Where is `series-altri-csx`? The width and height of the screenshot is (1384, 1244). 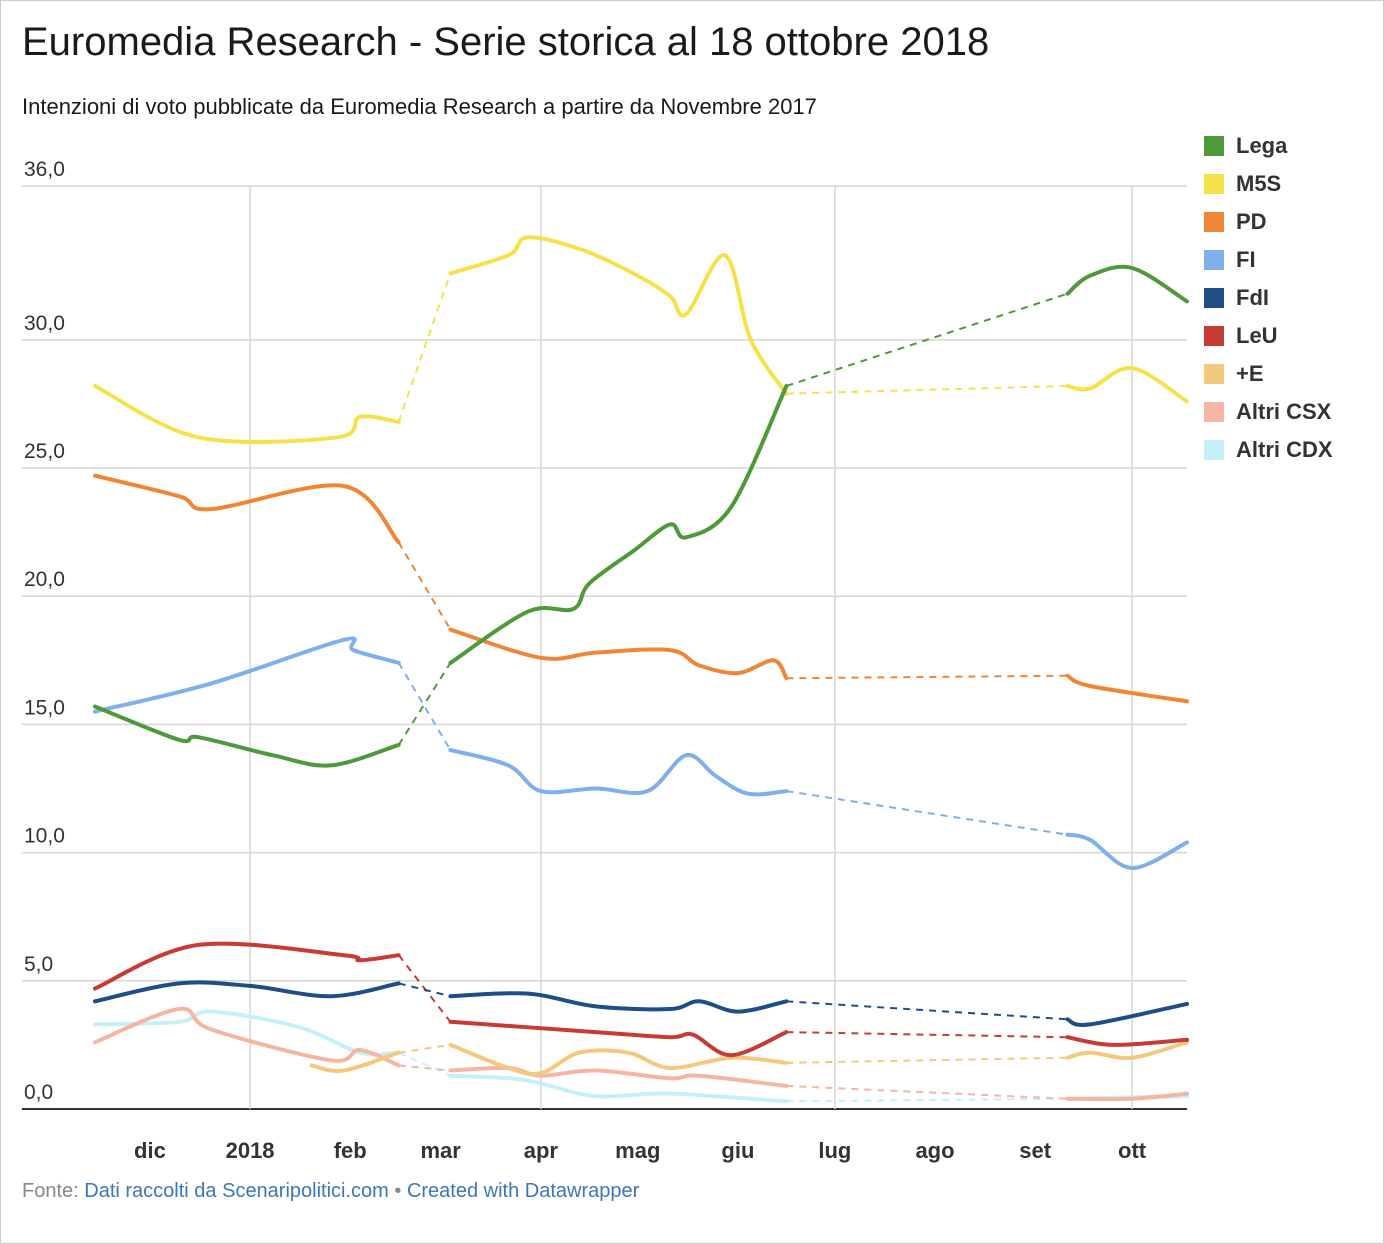
series-altri-csx is located at coordinates (641, 1054).